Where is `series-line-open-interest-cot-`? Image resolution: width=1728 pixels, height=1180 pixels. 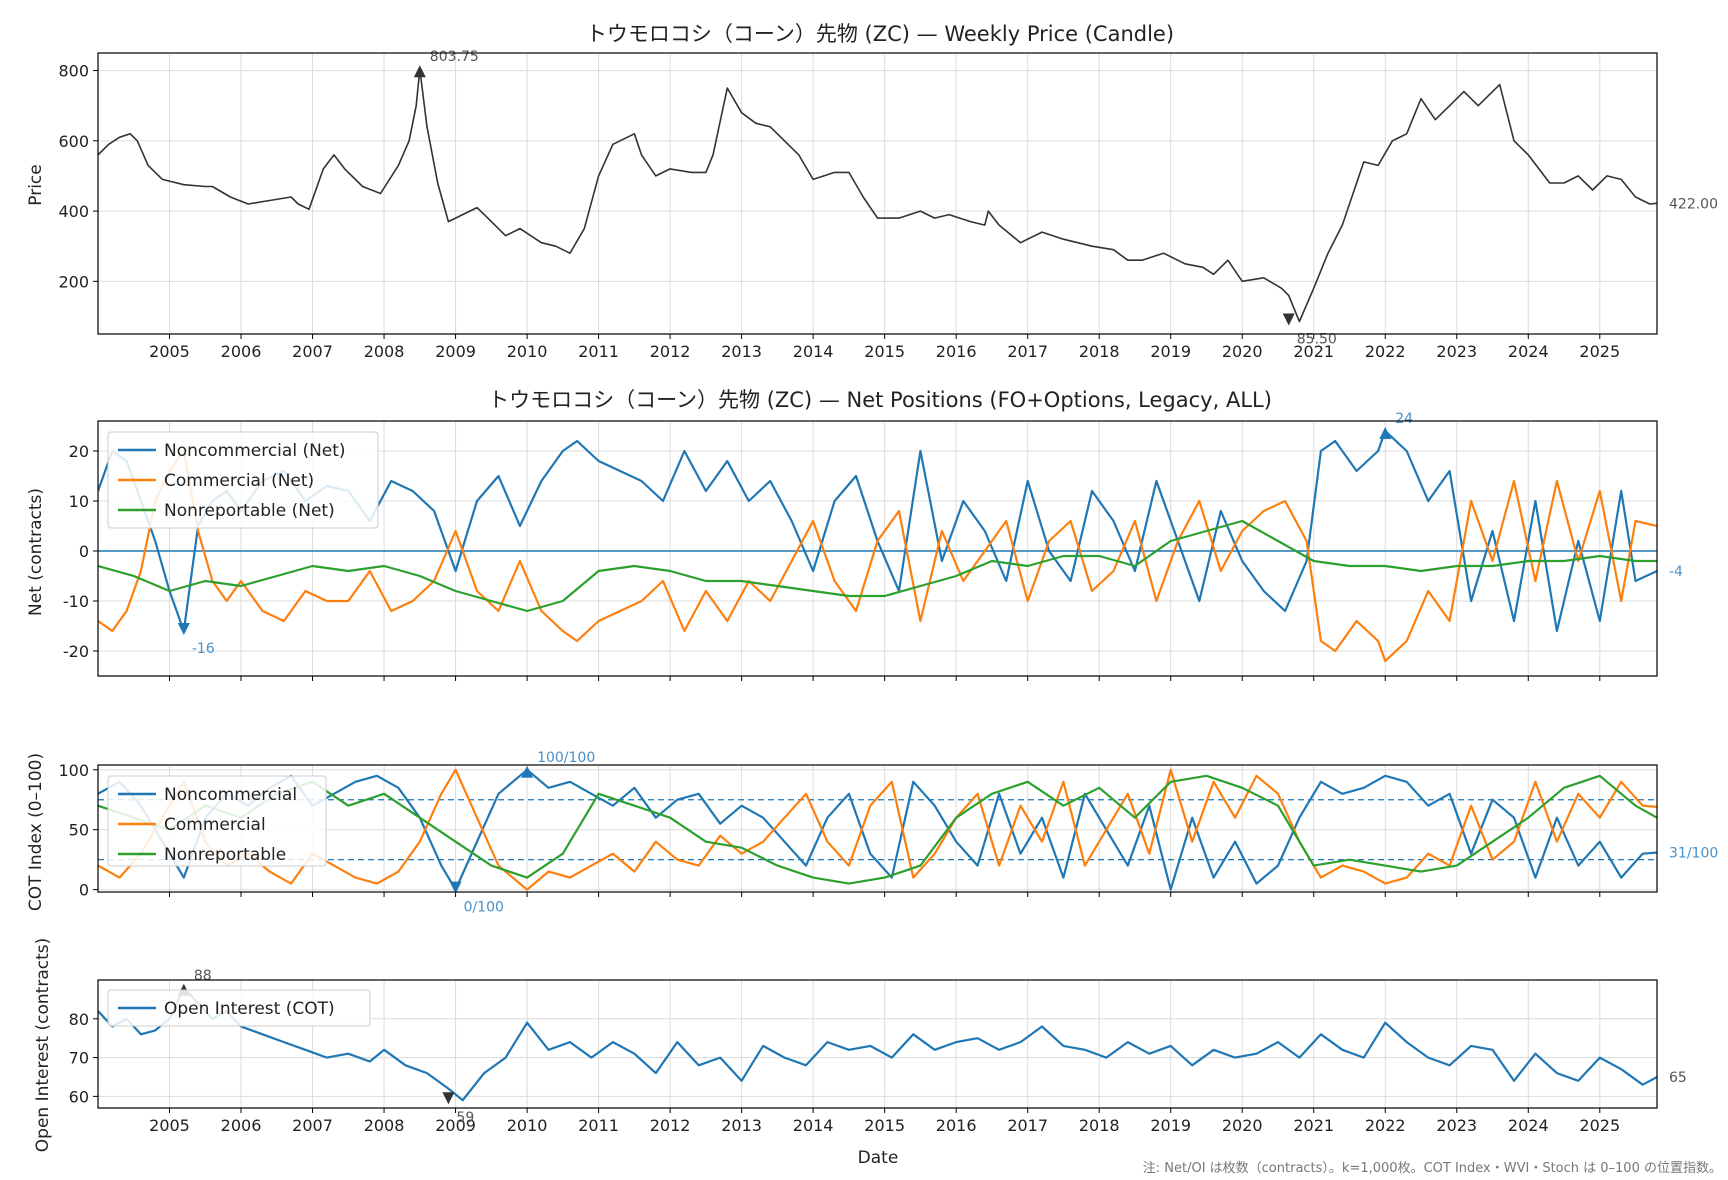 series-line-open-interest-cot- is located at coordinates (877, 1044).